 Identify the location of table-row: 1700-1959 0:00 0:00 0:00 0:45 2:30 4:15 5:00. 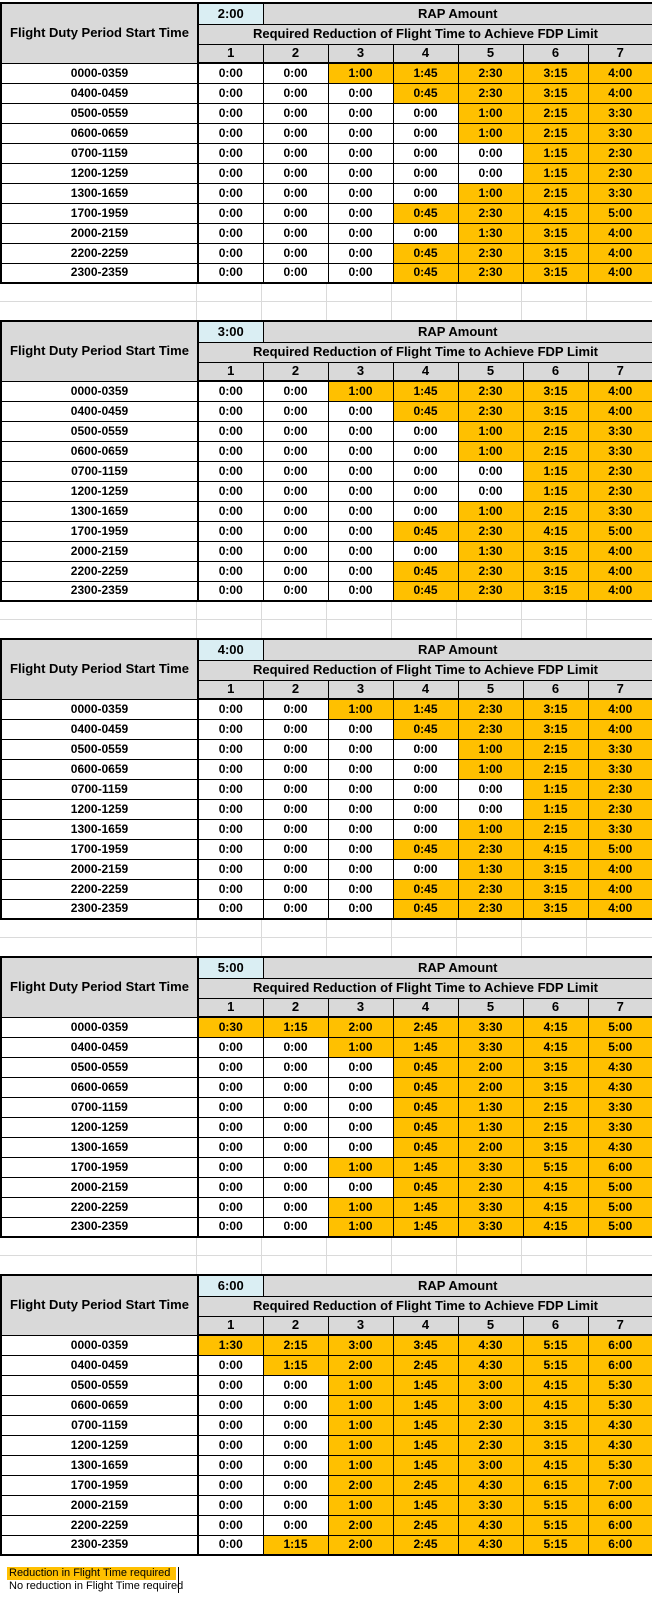
(326, 531).